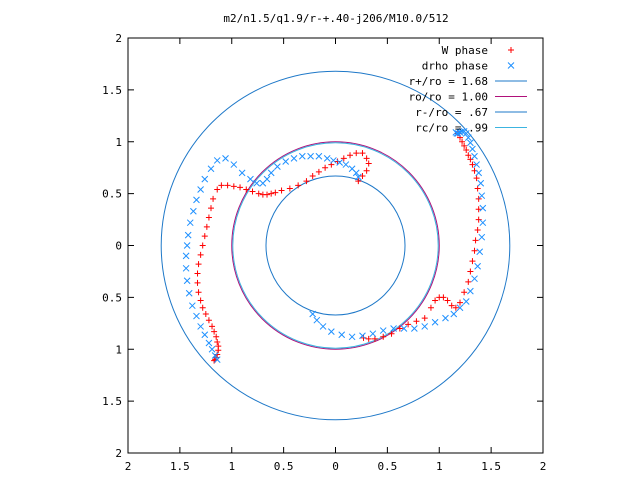 Image resolution: width=640 pixels, height=480 pixels. I want to click on y-tick-label: 0, so click(118, 246).